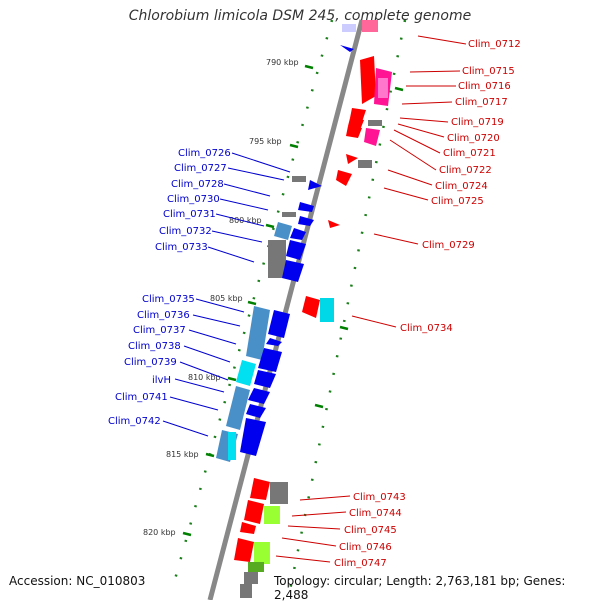 The width and height of the screenshot is (600, 602). I want to click on gene-label-clim-0736: Clim_0736, so click(163, 315).